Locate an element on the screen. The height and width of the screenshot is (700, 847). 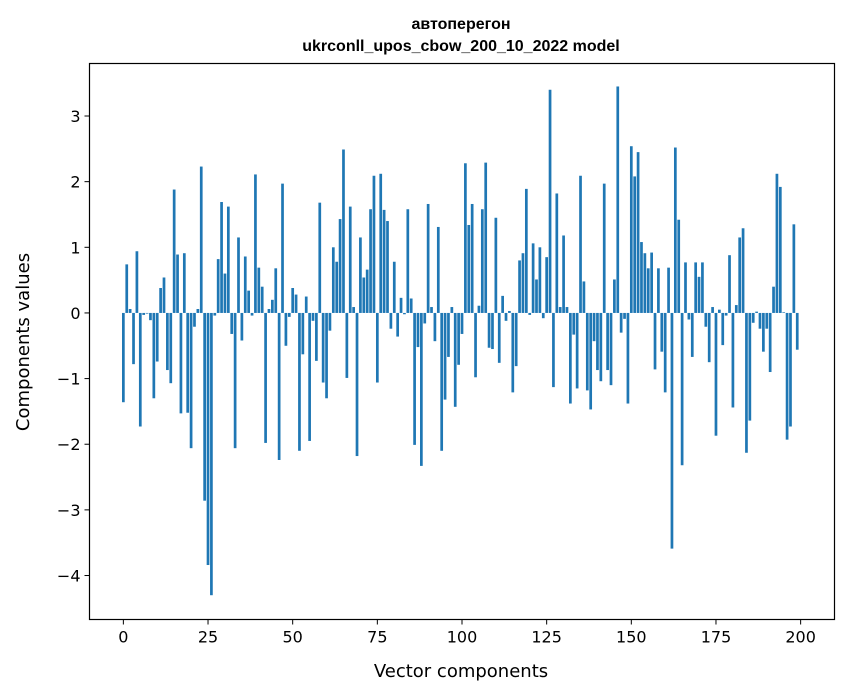
y-tick-label: −2 is located at coordinates (69, 444).